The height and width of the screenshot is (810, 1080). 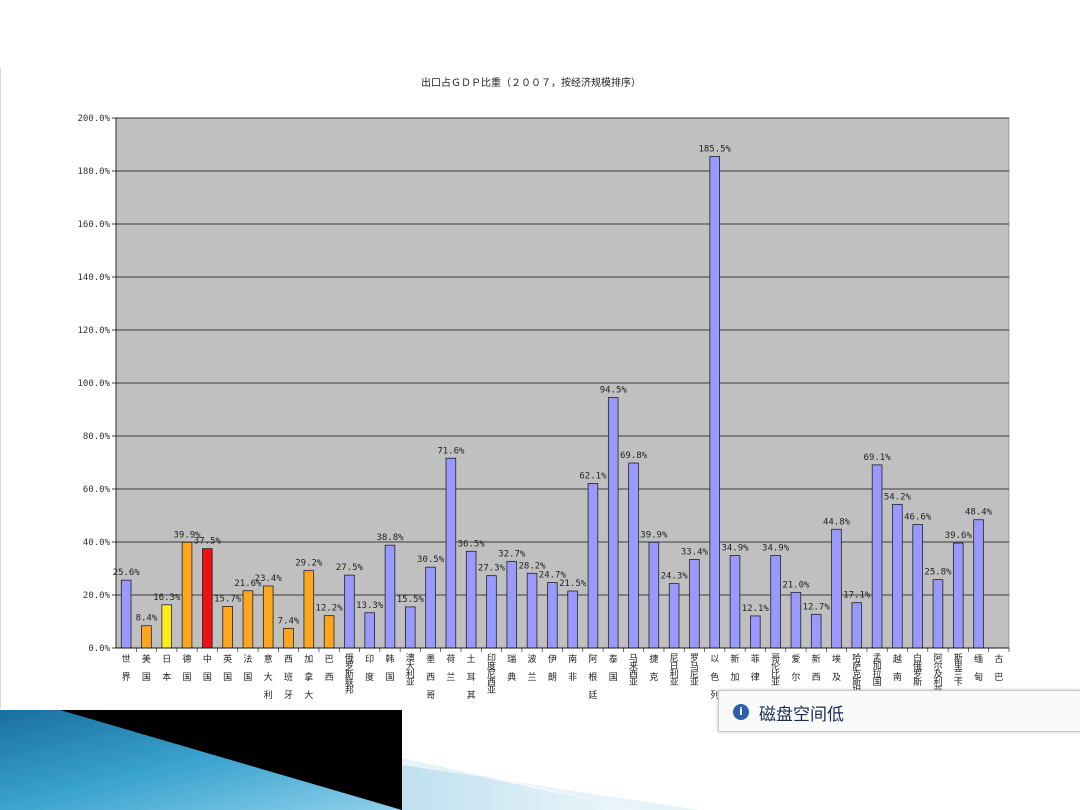 I want to click on x-category-label: 瑞典, so click(x=511, y=668).